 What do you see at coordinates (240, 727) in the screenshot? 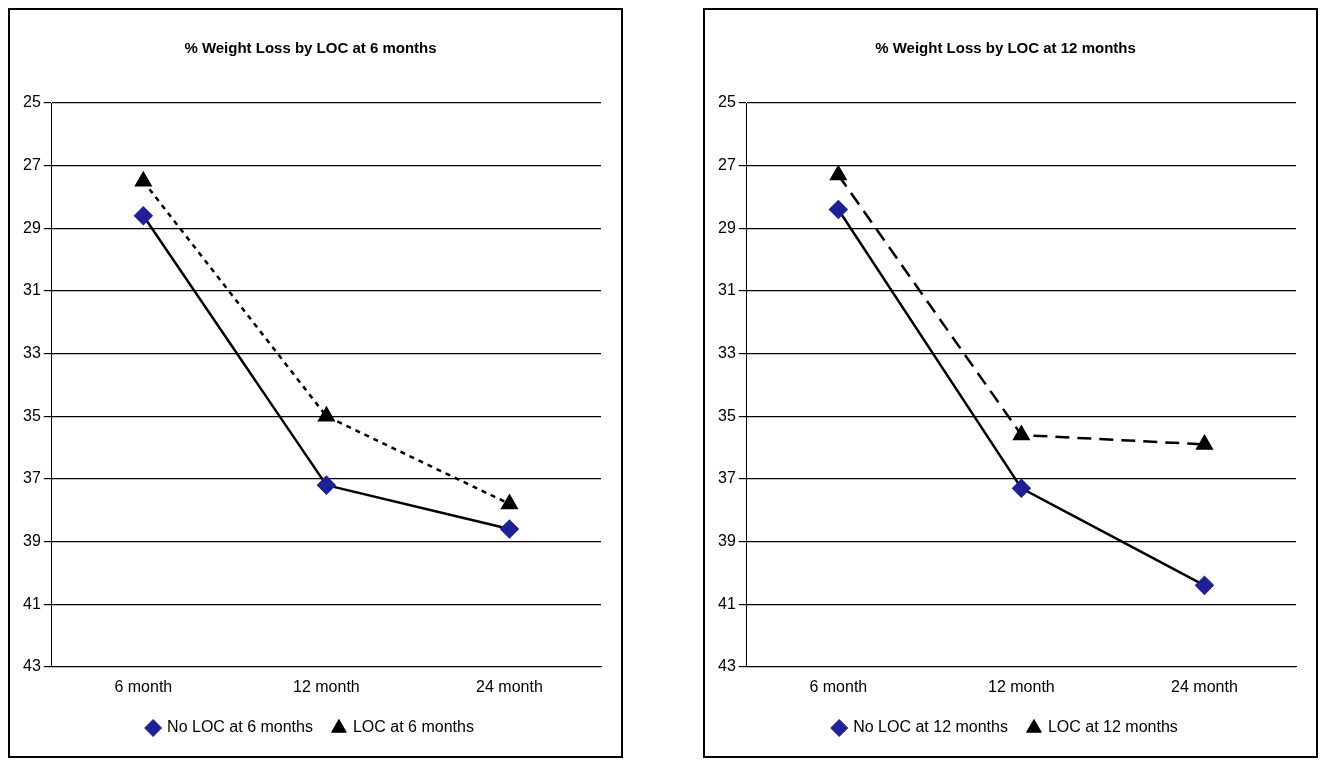
I see `legend-label: No LOC at 6 months` at bounding box center [240, 727].